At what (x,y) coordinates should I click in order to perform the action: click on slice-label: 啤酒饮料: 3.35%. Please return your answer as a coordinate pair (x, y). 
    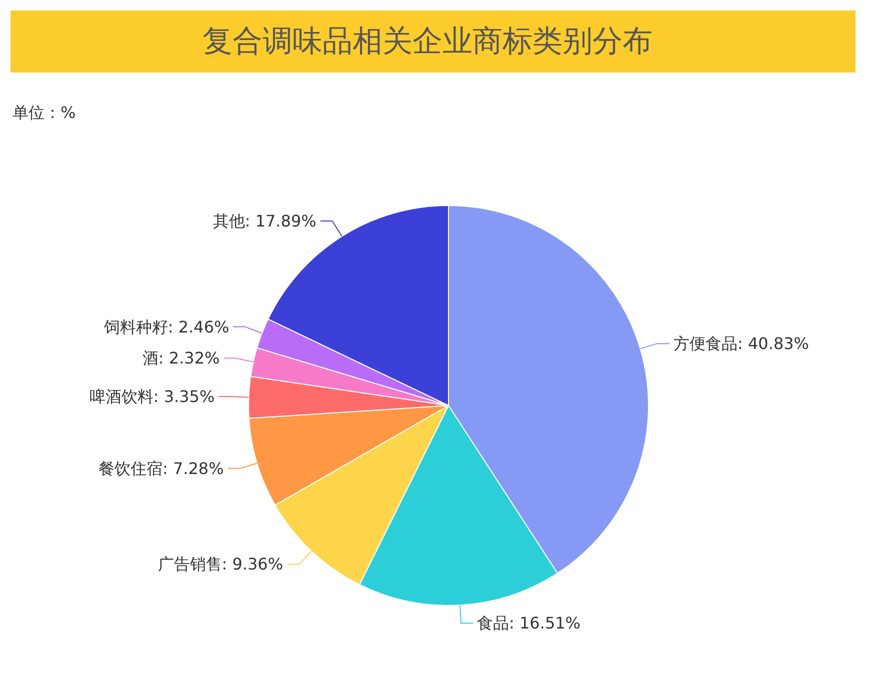
    Looking at the image, I should click on (152, 396).